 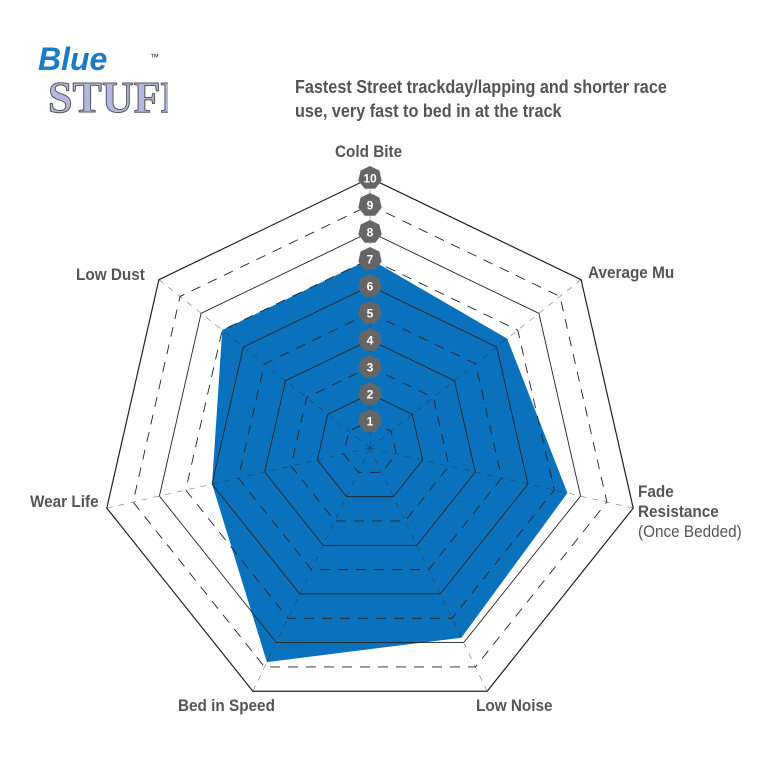 I want to click on svg-text: ™, so click(x=154, y=57).